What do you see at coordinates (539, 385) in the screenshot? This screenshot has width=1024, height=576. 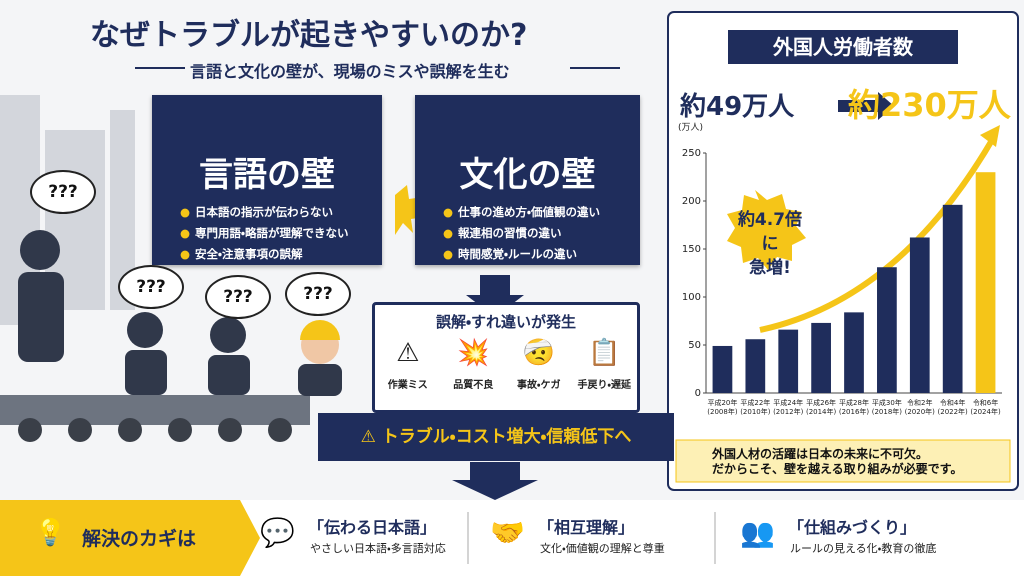 I see `issue-label: 事故・ケガ` at bounding box center [539, 385].